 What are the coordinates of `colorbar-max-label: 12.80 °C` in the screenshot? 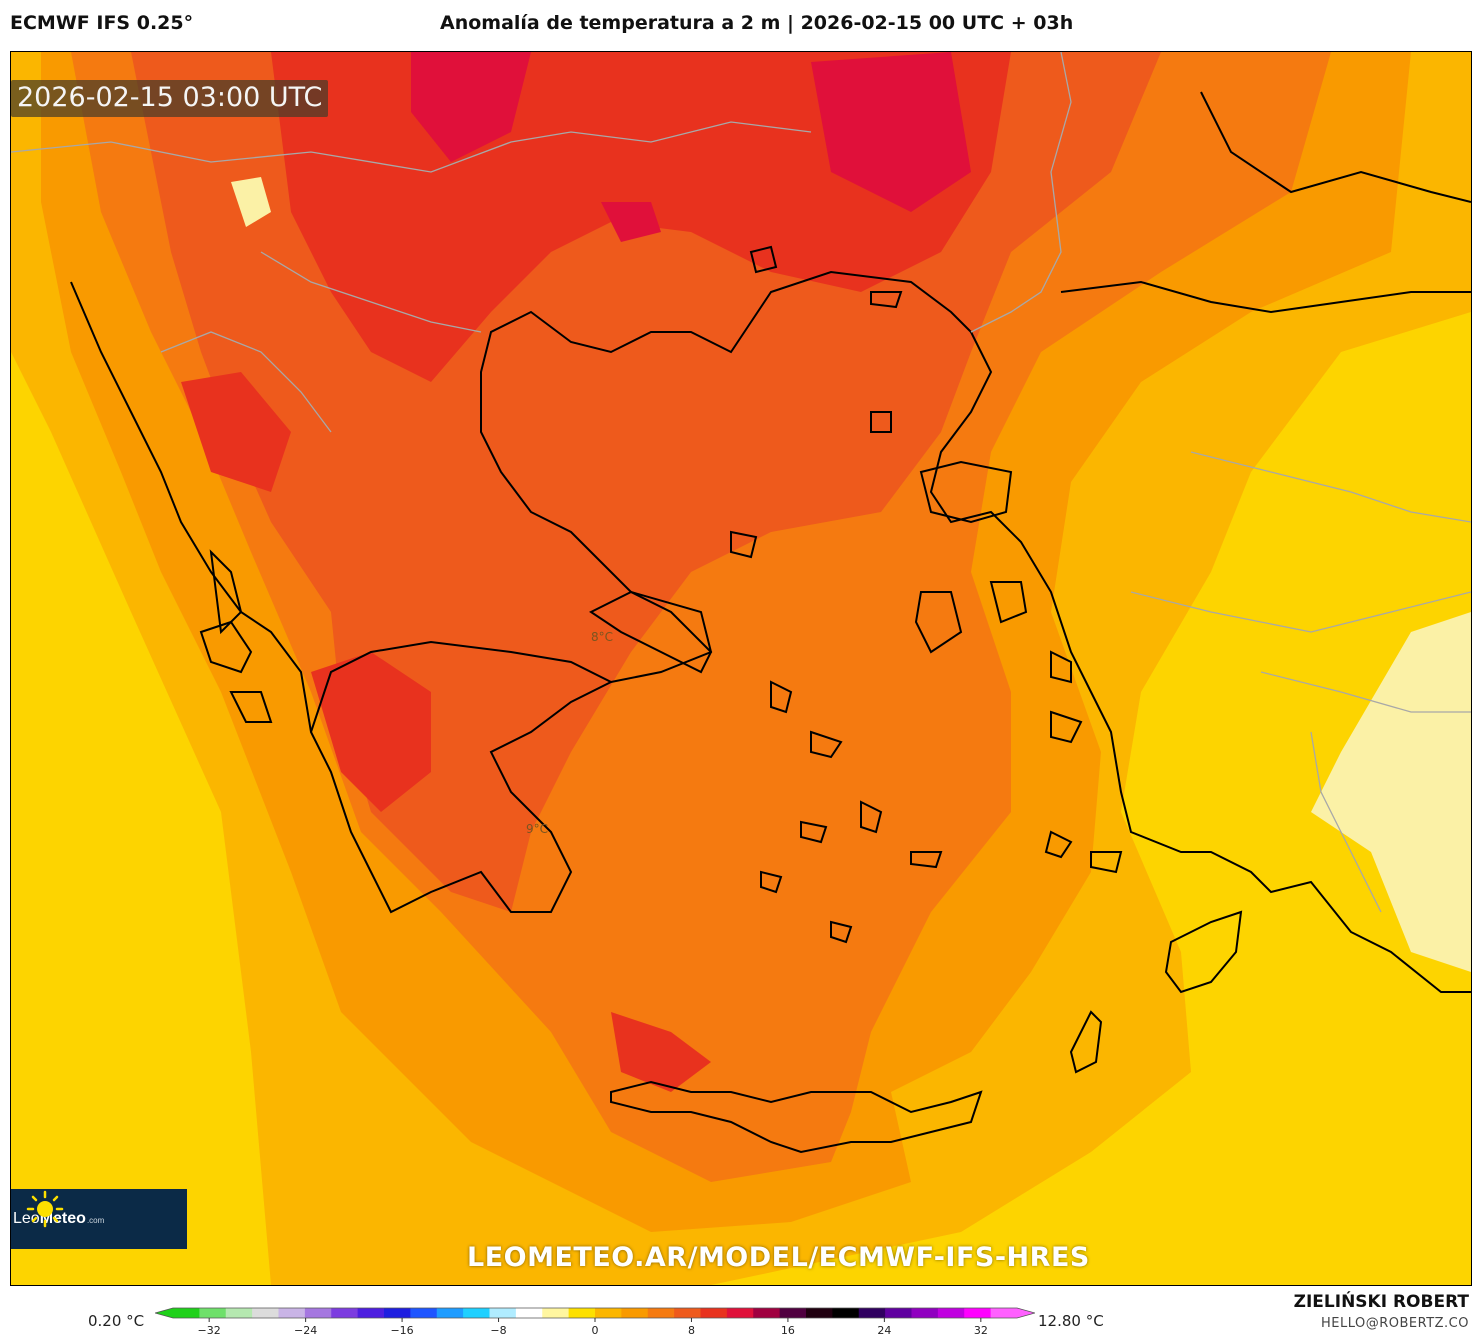 It's located at (1071, 1321).